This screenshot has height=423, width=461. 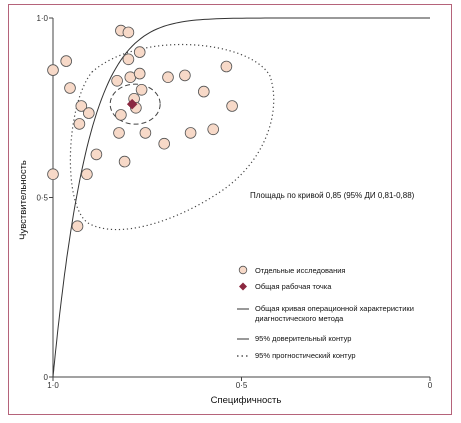 I want to click on confidence-contour, so click(x=135, y=104).